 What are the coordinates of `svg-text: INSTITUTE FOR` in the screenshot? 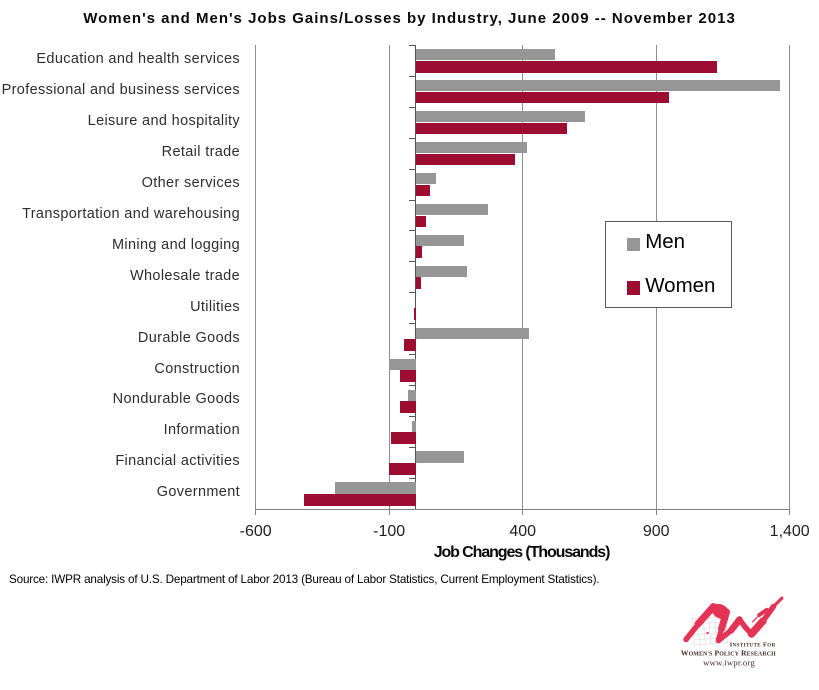 It's located at (753, 645).